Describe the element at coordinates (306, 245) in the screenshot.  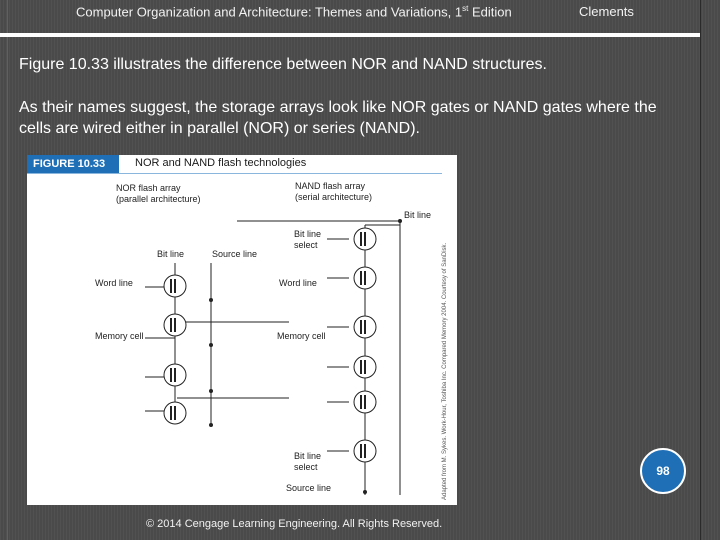
I see `nand-select-top-label-2: select` at that location.